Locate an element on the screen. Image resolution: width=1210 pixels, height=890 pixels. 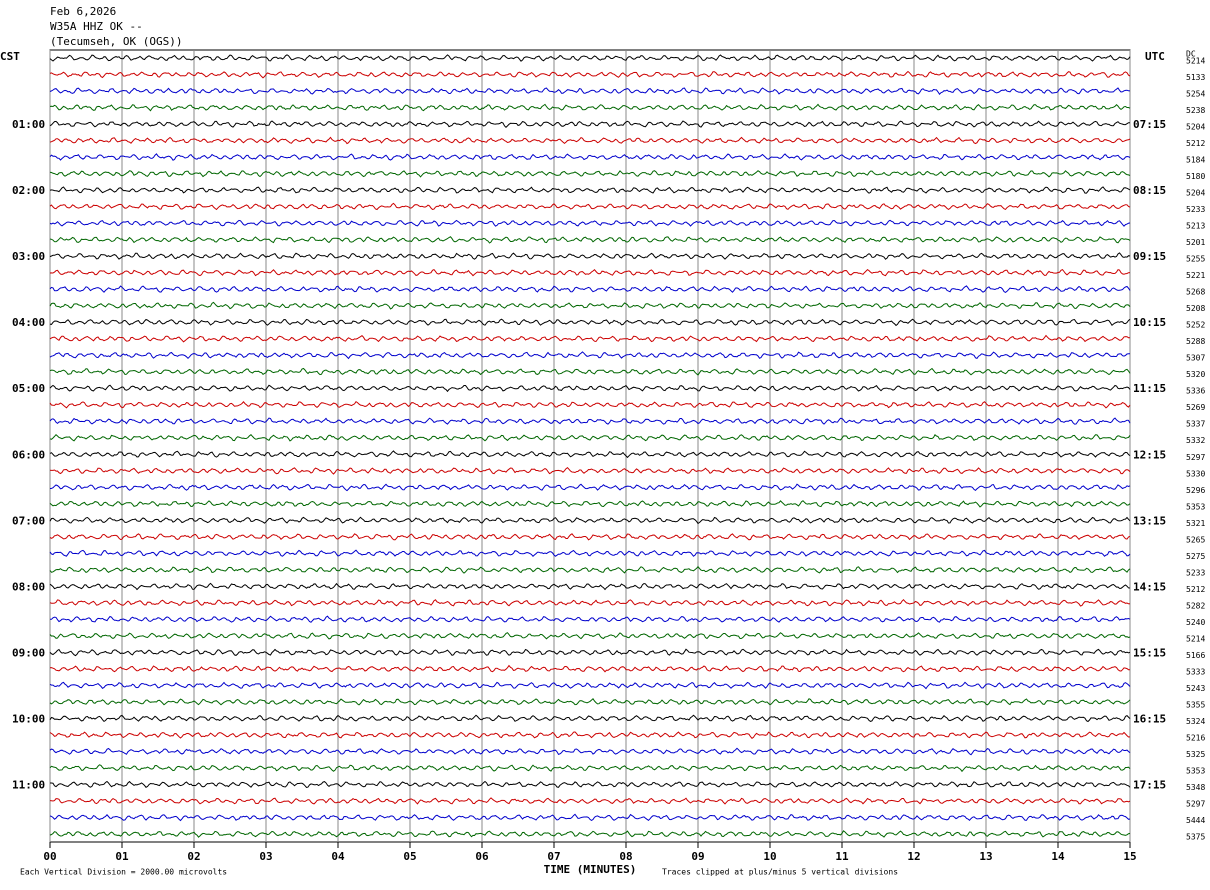
cst-label: 11:00 is located at coordinates (28, 784).